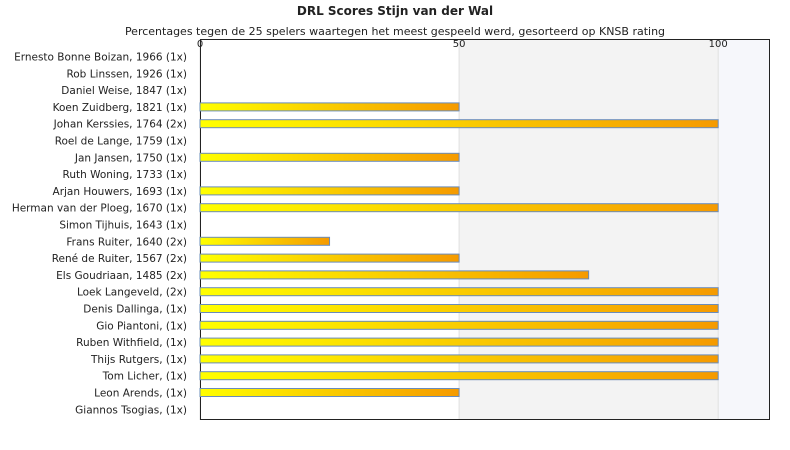 Image resolution: width=790 pixels, height=450 pixels. Describe the element at coordinates (395, 11) in the screenshot. I see `chart-title: DRL Scores Stijn van der Wal` at that location.